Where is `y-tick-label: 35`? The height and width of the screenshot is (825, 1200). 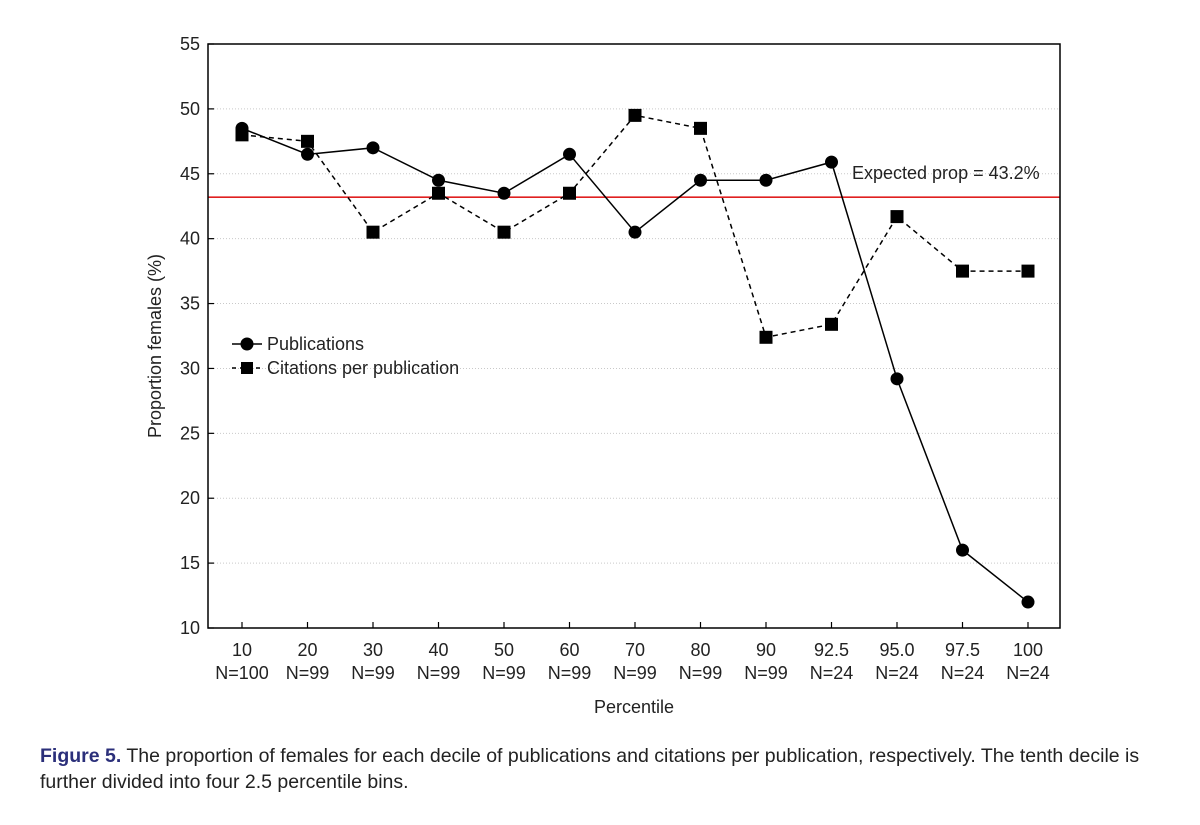
y-tick-label: 35 is located at coordinates (190, 304).